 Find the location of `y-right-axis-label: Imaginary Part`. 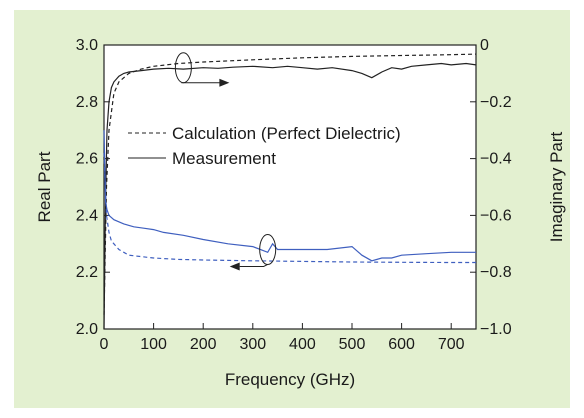

y-right-axis-label: Imaginary Part is located at coordinates (556, 186).